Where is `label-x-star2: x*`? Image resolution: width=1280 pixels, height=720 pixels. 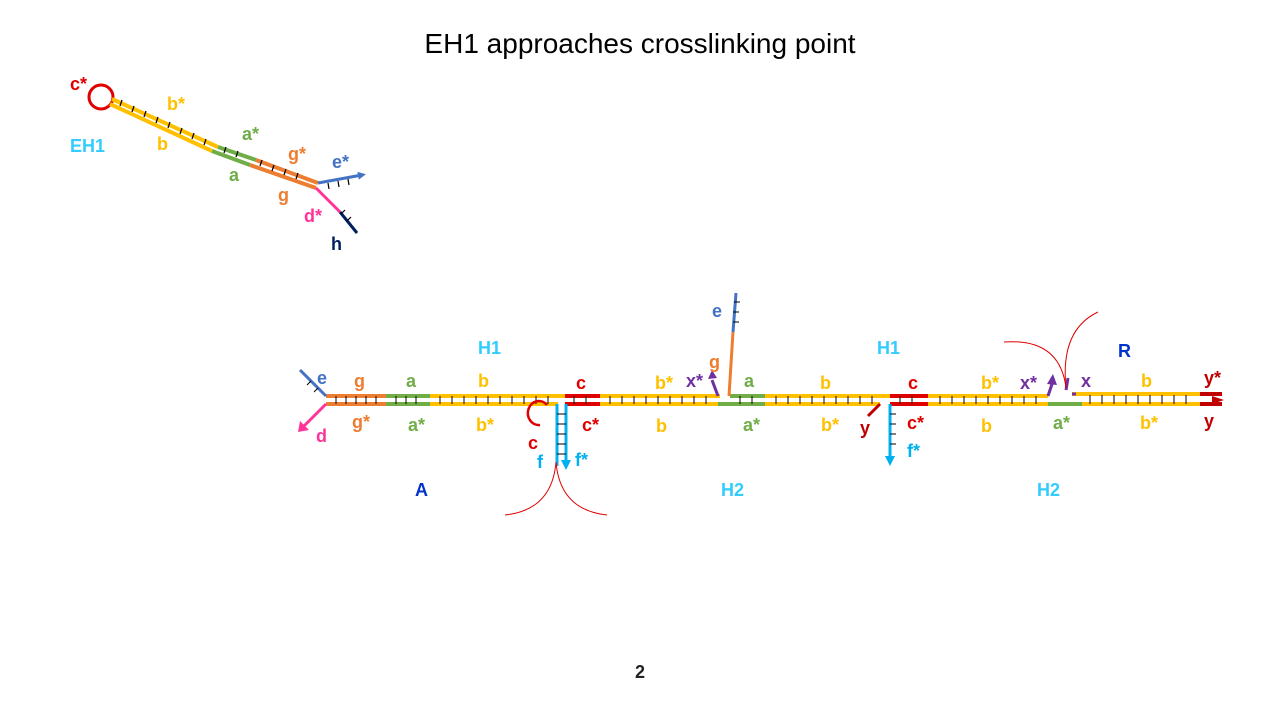
label-x-star2: x* is located at coordinates (1028, 383).